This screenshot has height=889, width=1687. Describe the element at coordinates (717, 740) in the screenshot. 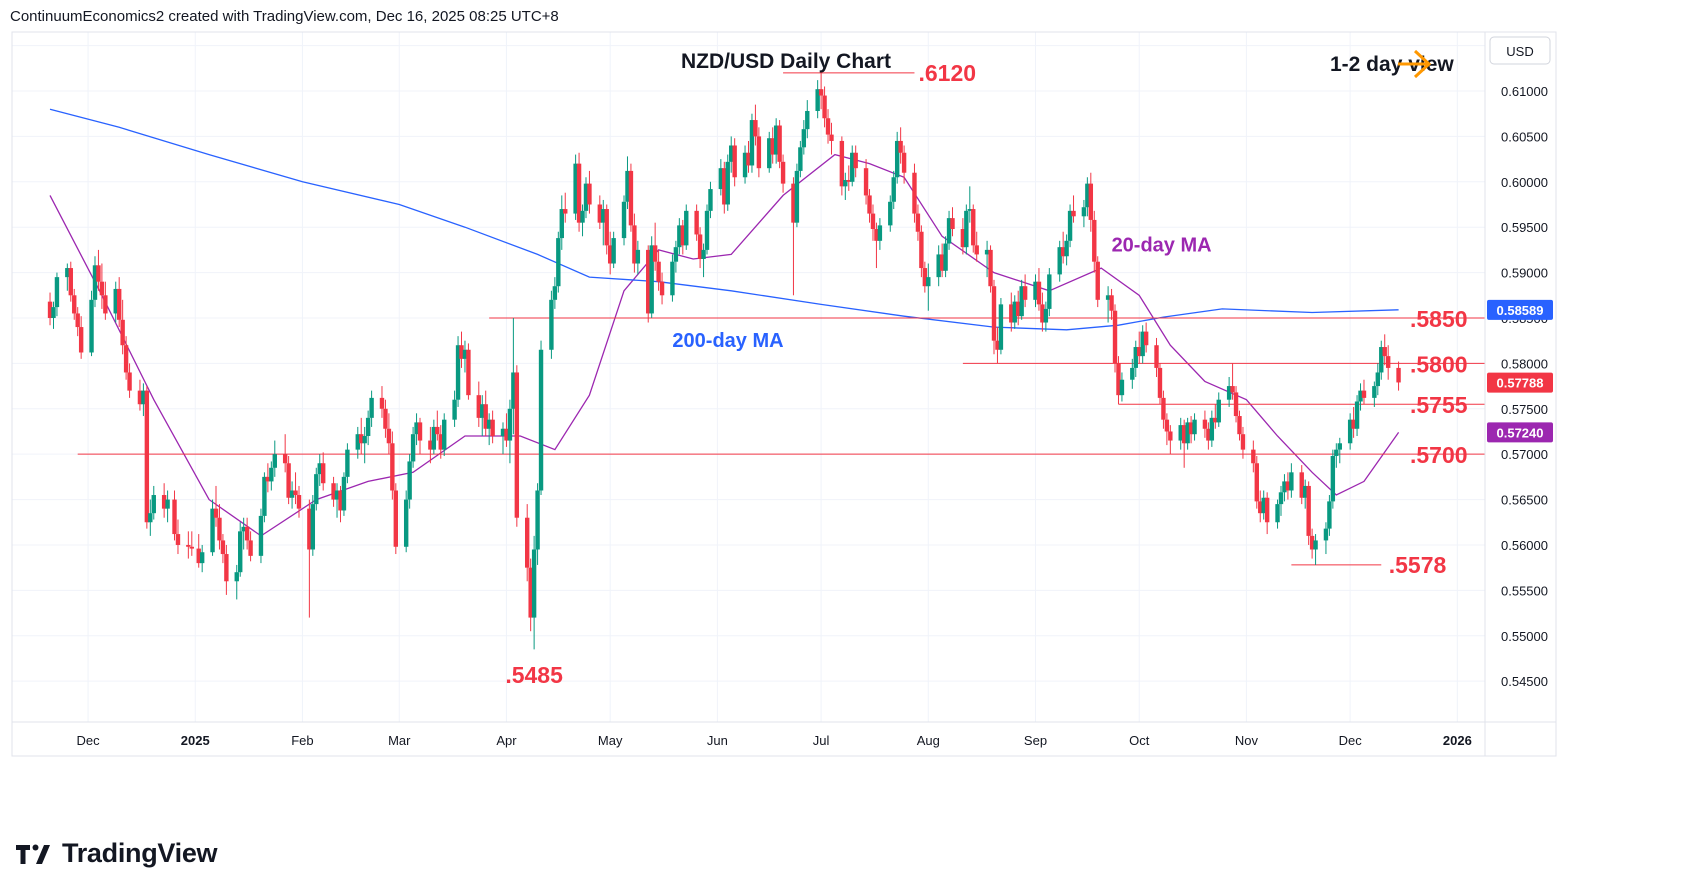

I see `x-tick-label: Jun` at that location.